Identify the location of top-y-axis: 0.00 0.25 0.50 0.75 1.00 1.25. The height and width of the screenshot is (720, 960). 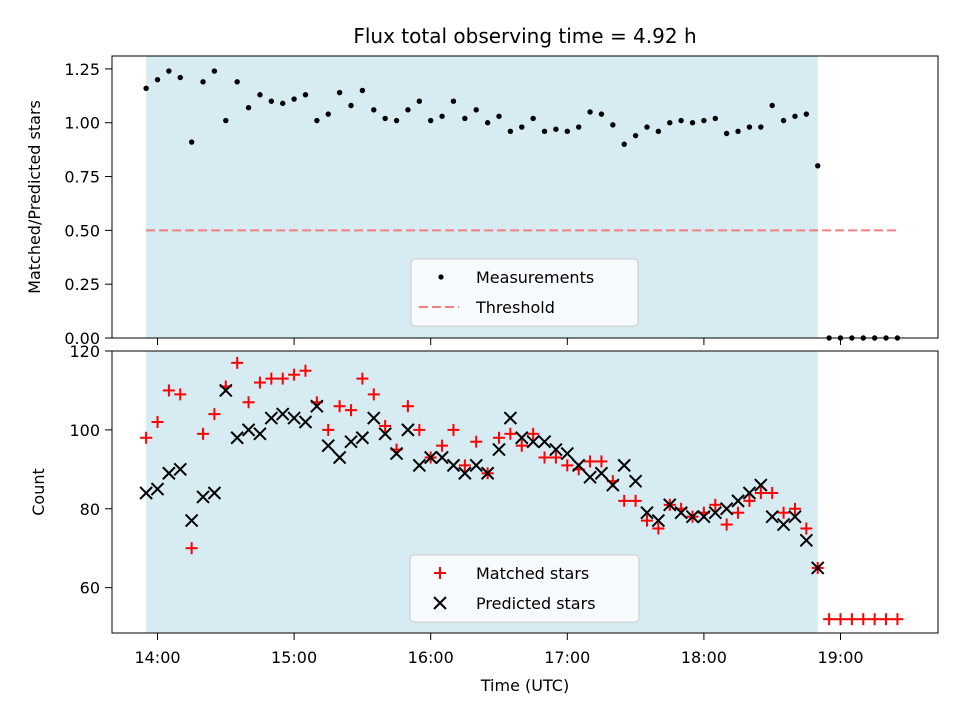
(88, 204).